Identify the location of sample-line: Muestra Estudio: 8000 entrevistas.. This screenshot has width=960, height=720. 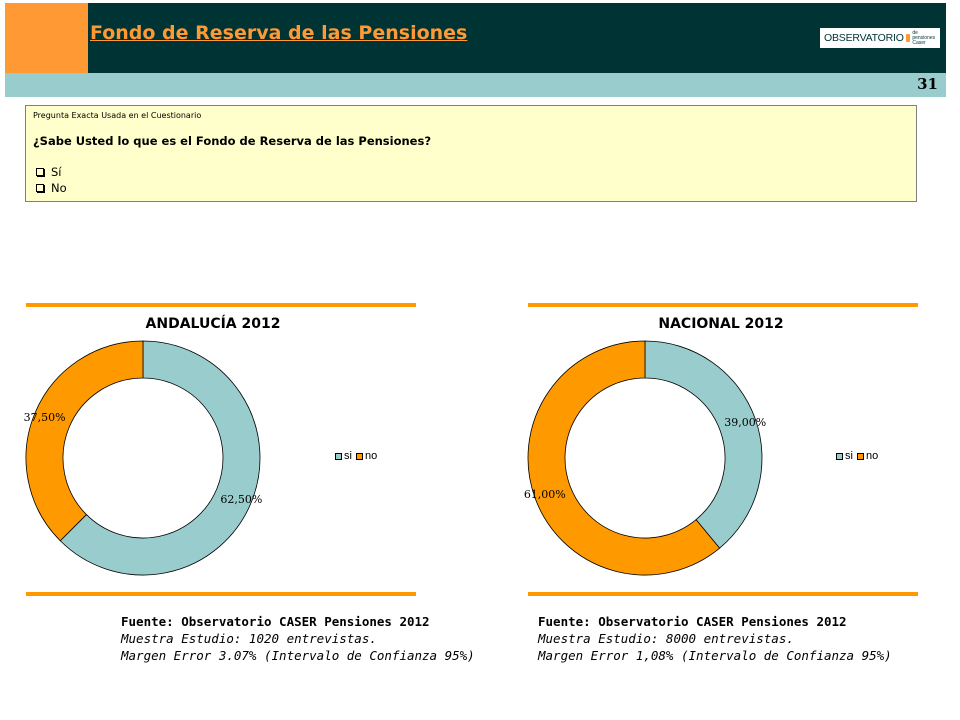
(666, 638).